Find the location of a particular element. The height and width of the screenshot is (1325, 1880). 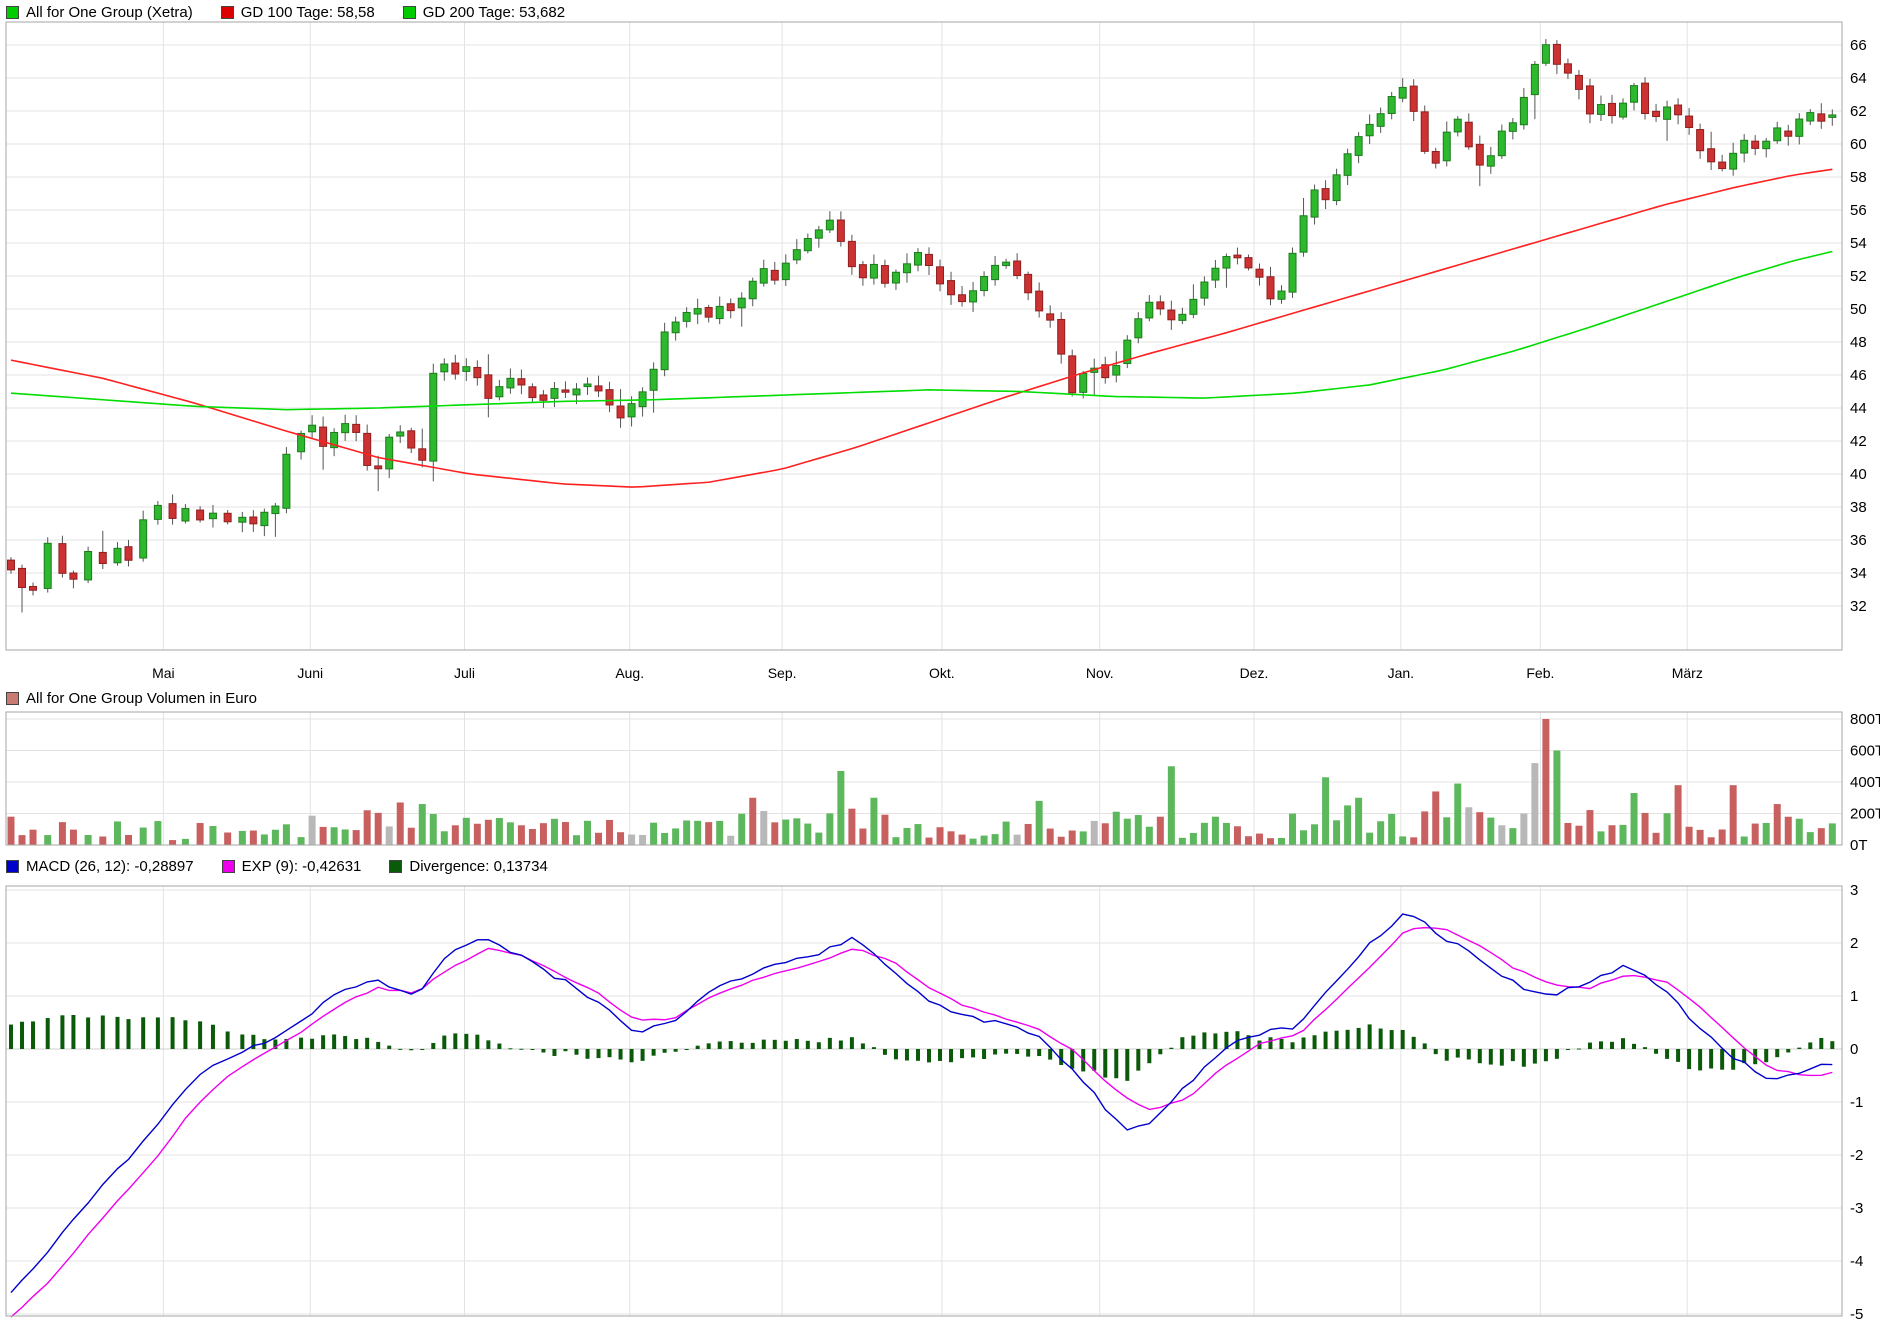

month-label: Sep. is located at coordinates (782, 673).